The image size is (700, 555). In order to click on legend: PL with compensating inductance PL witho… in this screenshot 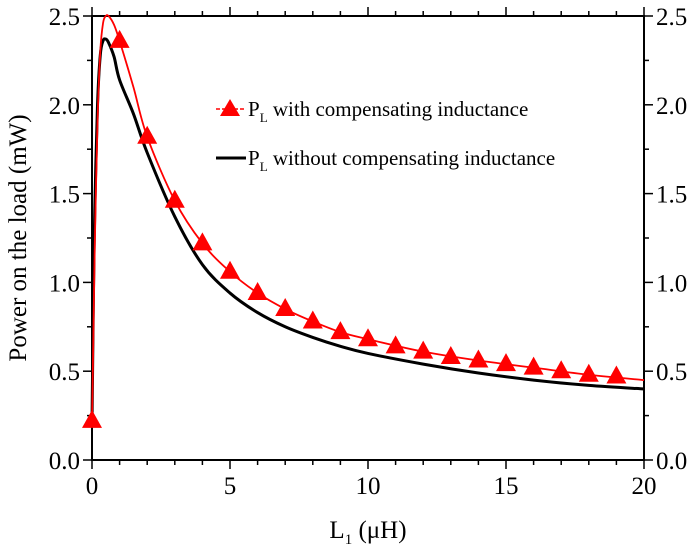, I will do `click(385, 135)`.